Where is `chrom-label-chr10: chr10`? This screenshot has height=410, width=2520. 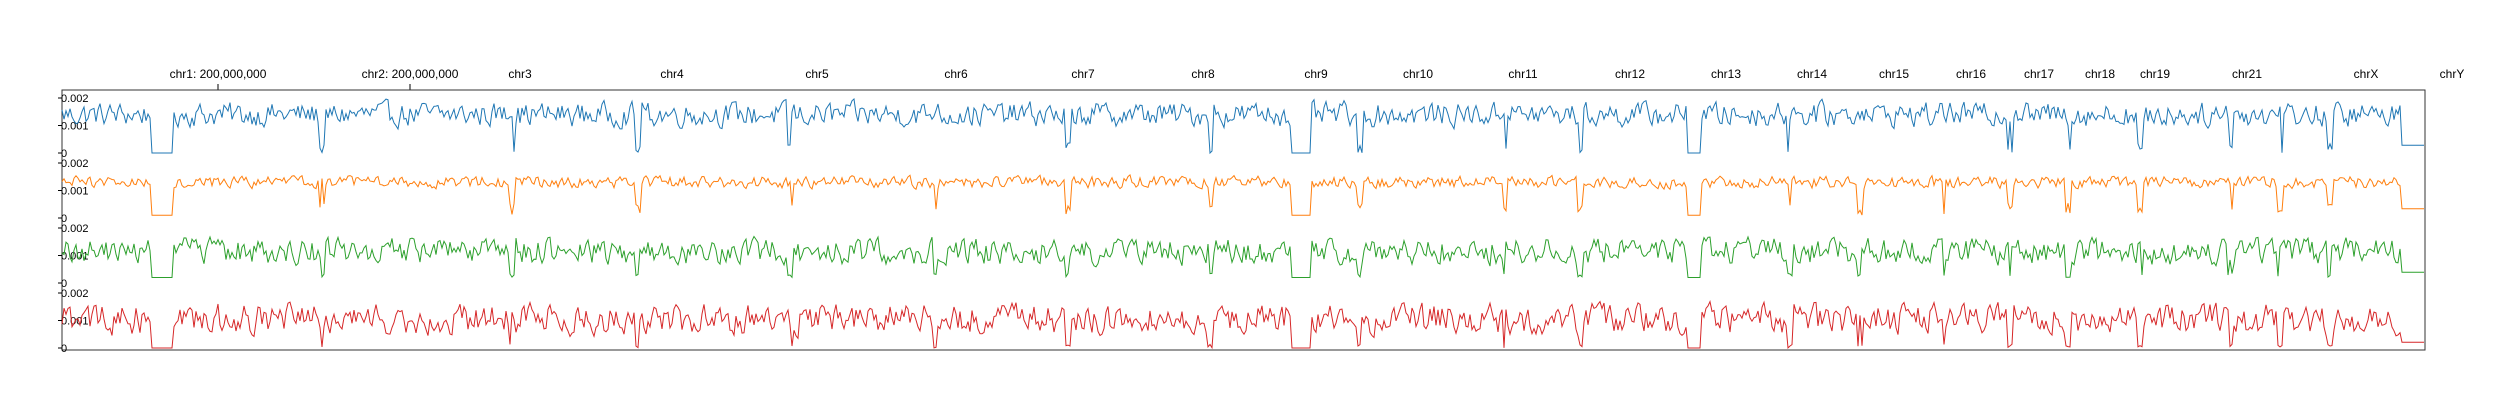 chrom-label-chr10: chr10 is located at coordinates (1418, 74).